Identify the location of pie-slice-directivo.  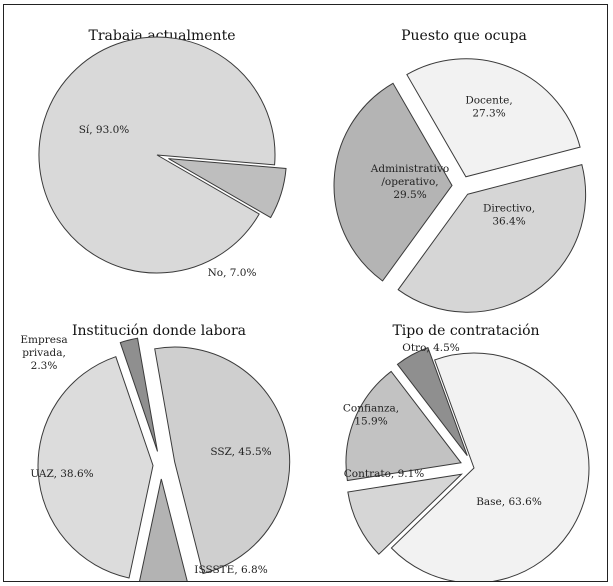
(492, 238).